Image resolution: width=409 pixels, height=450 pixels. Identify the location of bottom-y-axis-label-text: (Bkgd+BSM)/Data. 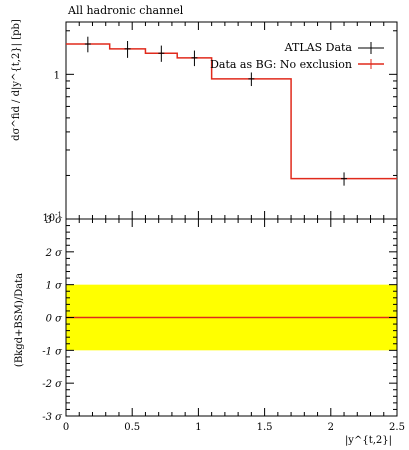
(19, 320).